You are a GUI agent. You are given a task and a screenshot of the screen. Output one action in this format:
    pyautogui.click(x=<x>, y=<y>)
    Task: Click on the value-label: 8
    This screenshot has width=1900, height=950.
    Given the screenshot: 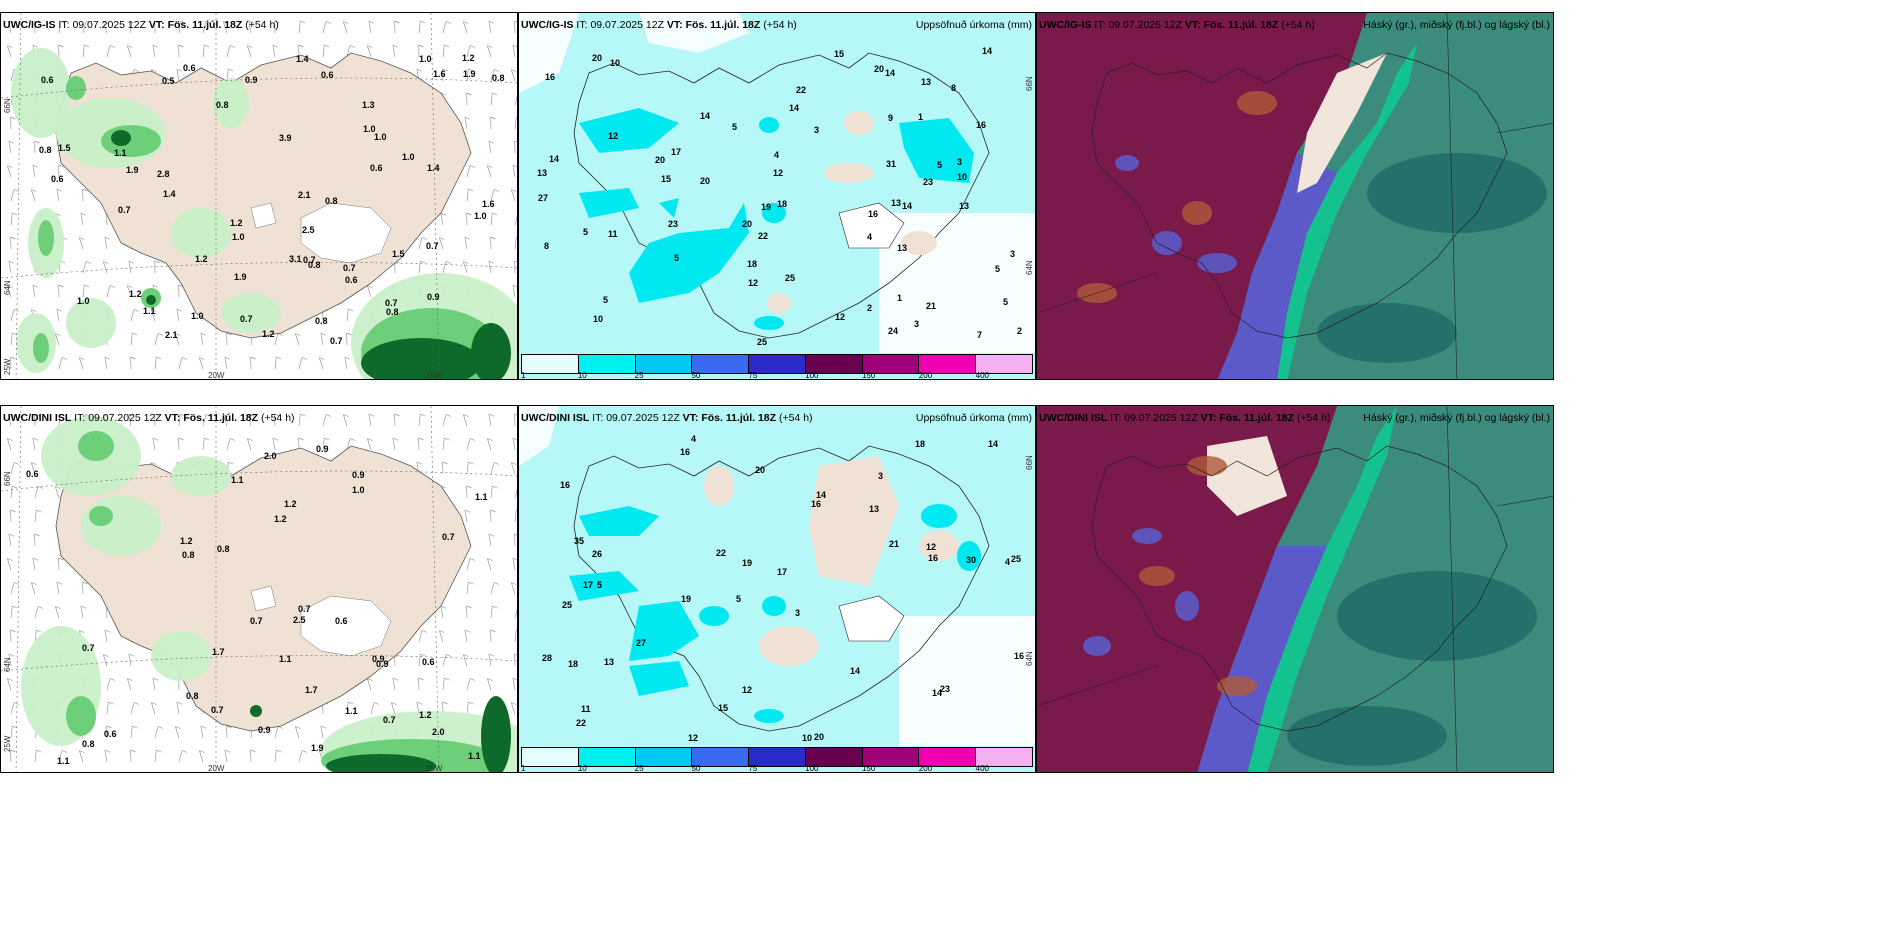 What is the action you would take?
    pyautogui.click(x=547, y=246)
    